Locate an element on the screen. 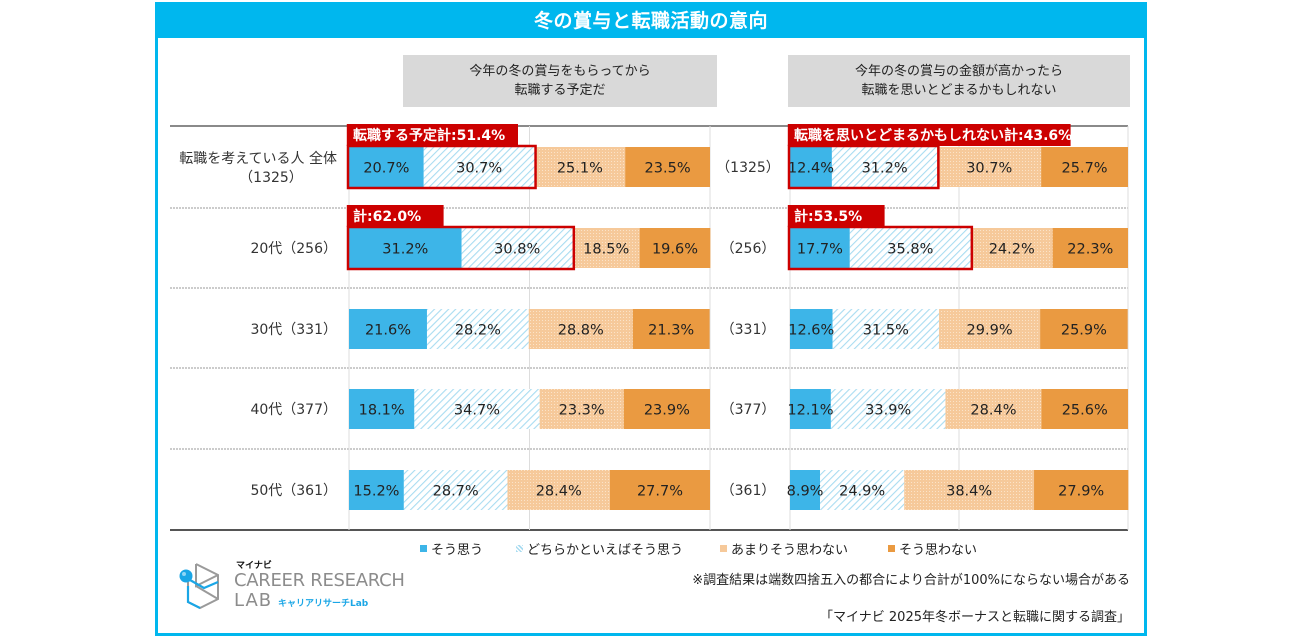 This screenshot has height=636, width=1300. data-label: 28.8% is located at coordinates (581, 331).